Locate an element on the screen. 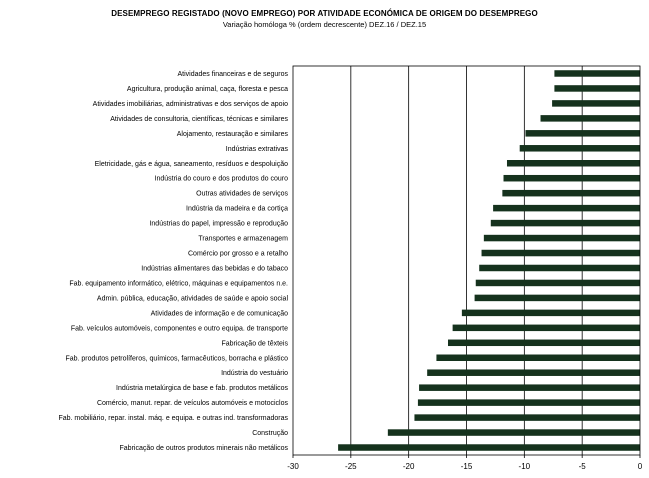 This screenshot has width=649, height=478. x-tick-label: 0 is located at coordinates (640, 466).